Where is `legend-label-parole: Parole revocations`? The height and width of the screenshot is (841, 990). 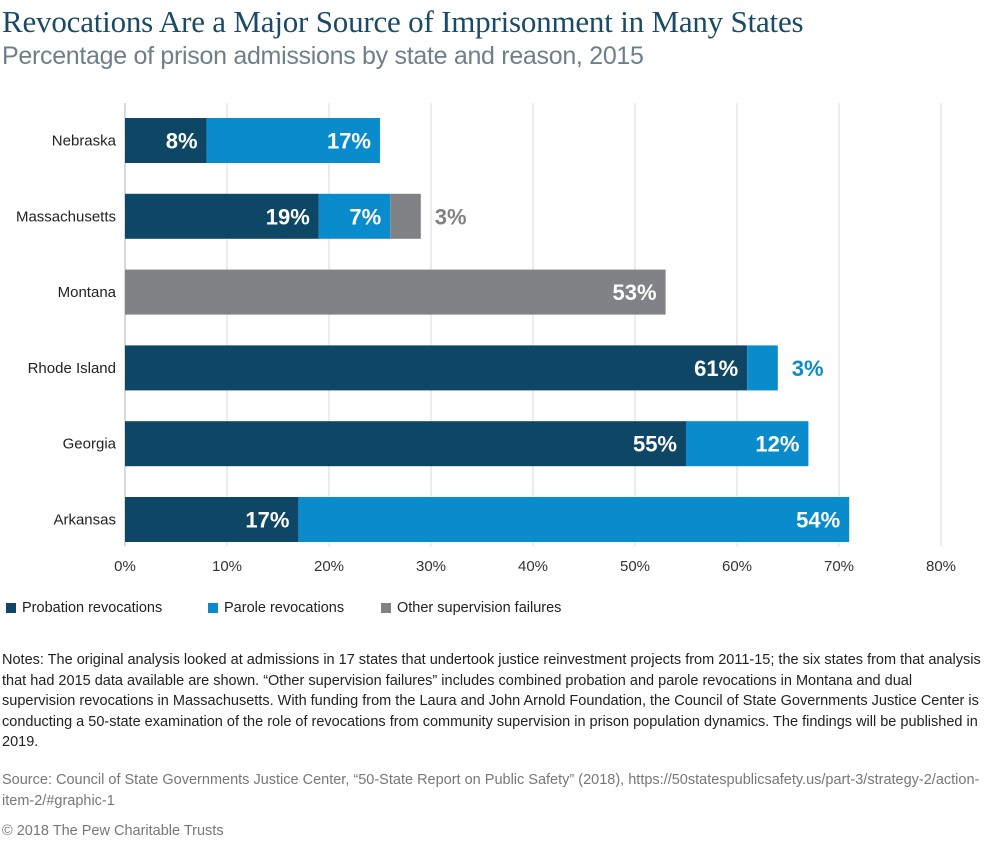 legend-label-parole: Parole revocations is located at coordinates (284, 608).